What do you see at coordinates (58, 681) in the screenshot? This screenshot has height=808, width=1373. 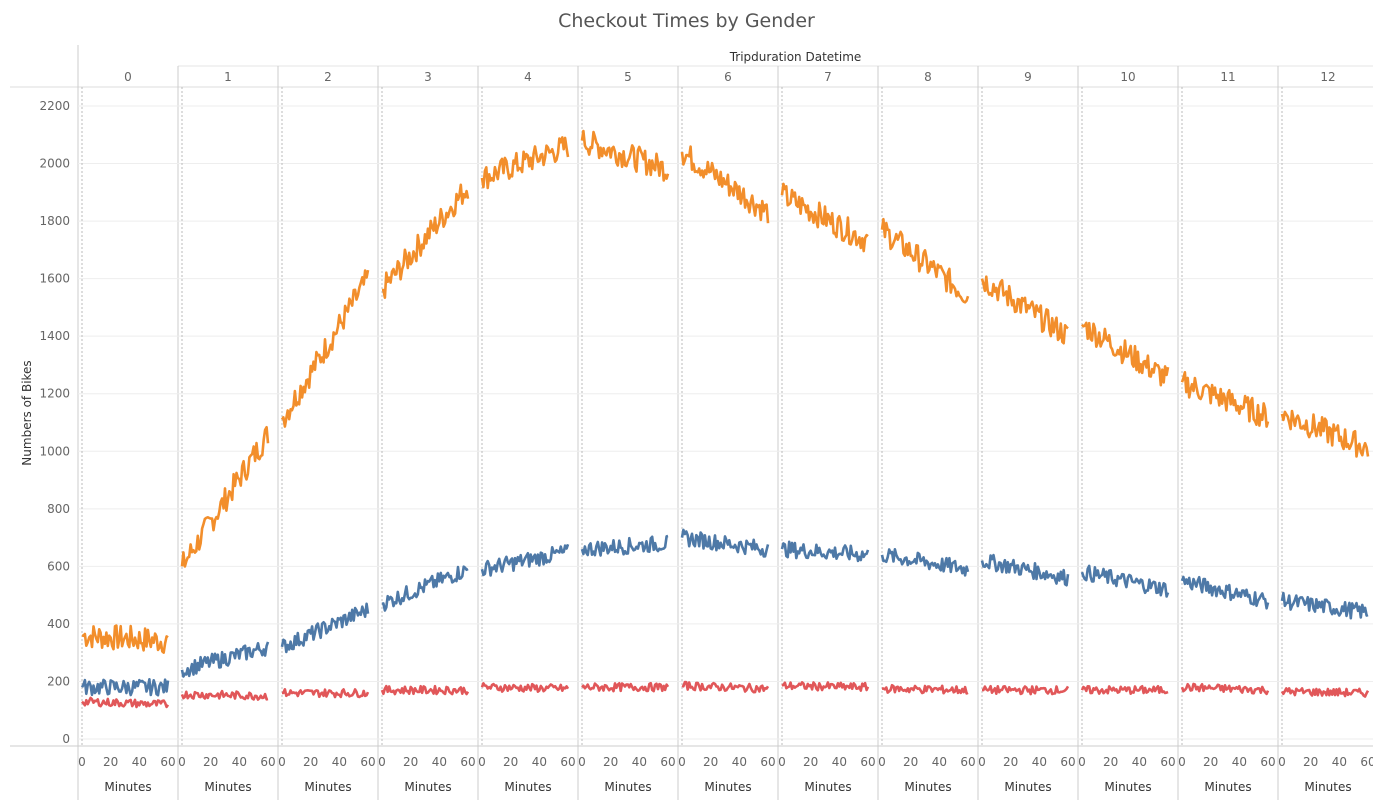 I see `y-tick-label: 200` at bounding box center [58, 681].